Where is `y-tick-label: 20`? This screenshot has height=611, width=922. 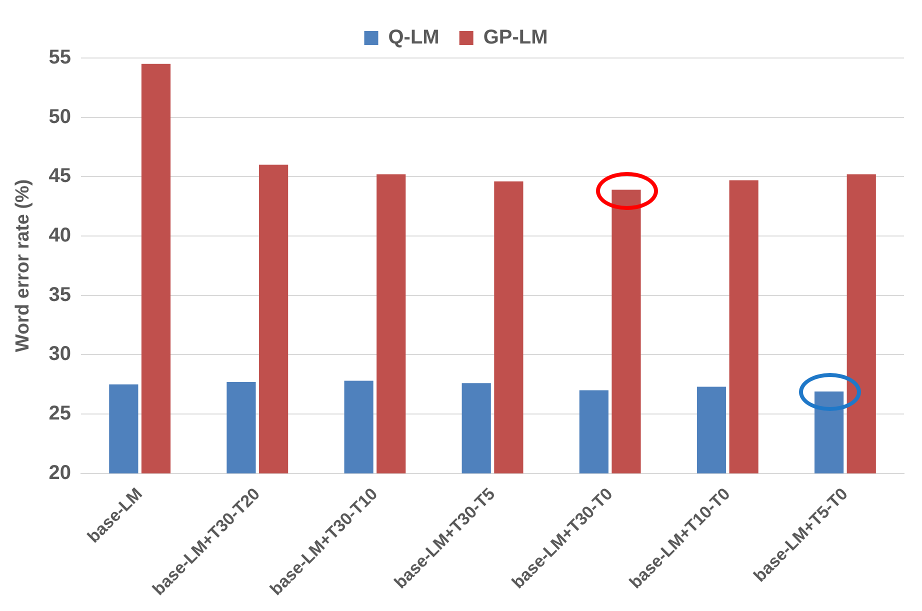
y-tick-label: 20 is located at coordinates (60, 473).